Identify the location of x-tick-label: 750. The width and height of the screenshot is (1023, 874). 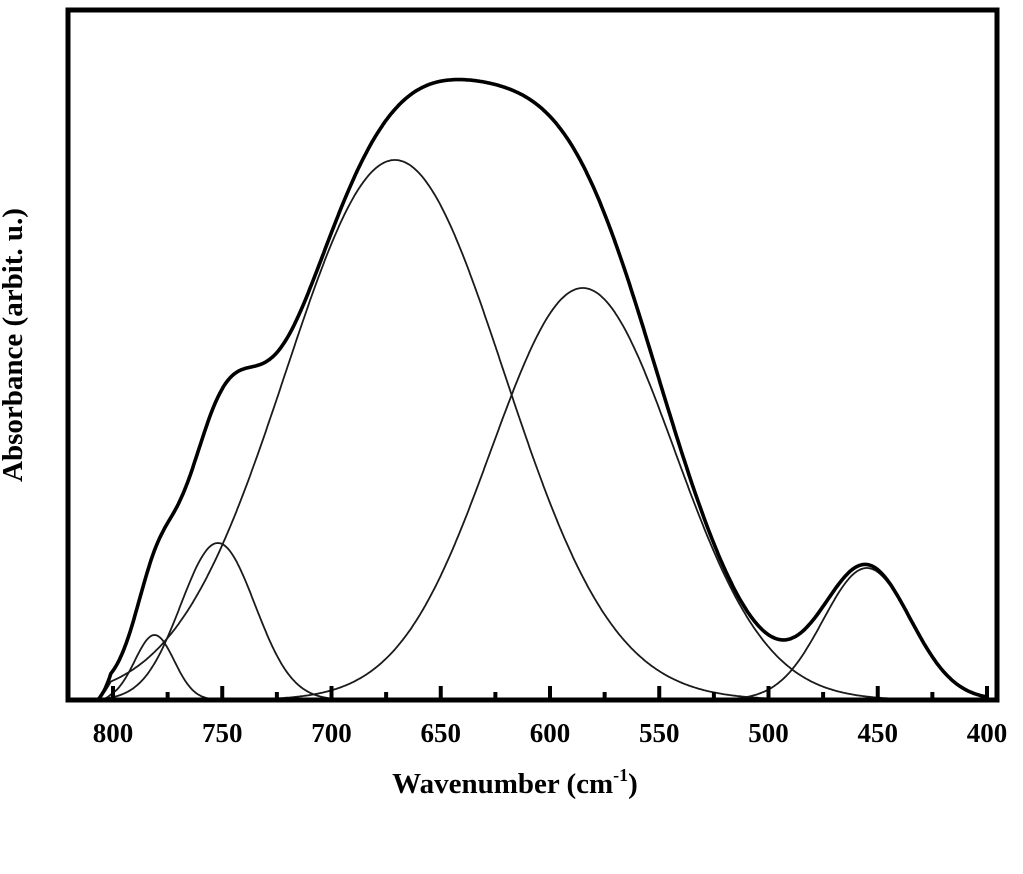
(222, 733).